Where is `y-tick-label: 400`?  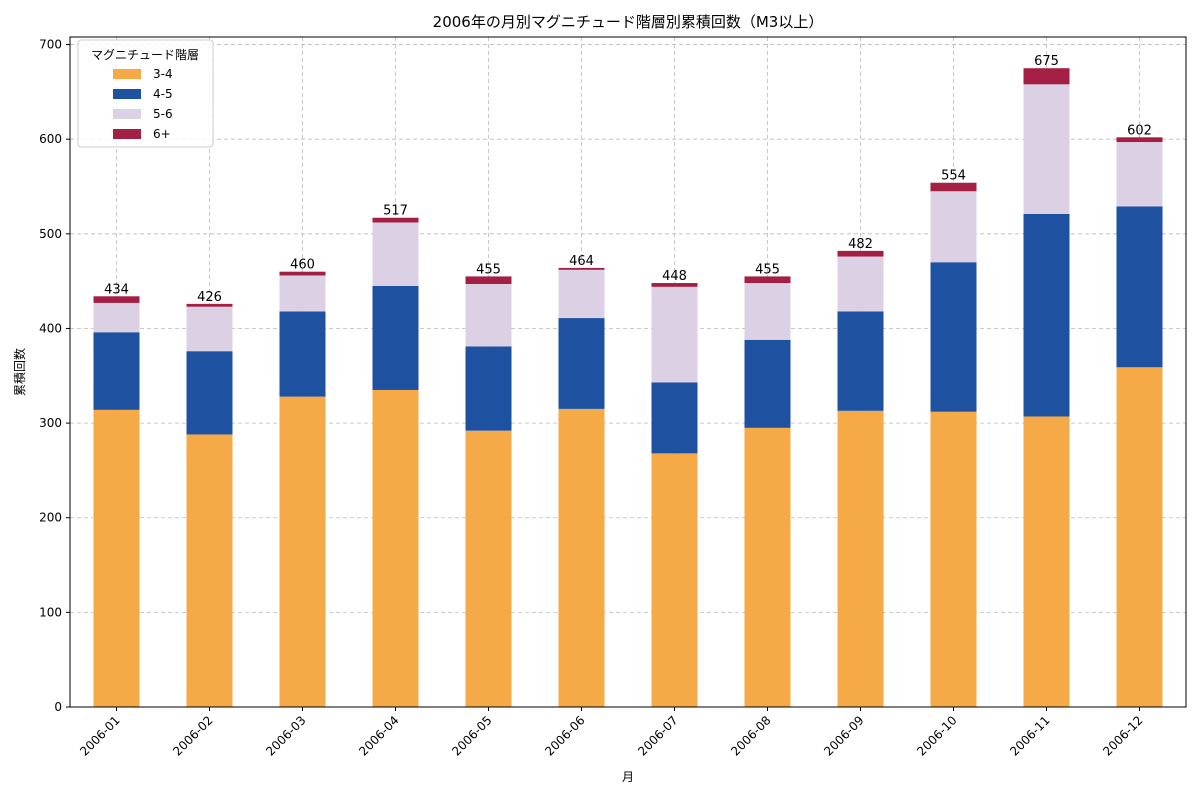
y-tick-label: 400 is located at coordinates (50, 328).